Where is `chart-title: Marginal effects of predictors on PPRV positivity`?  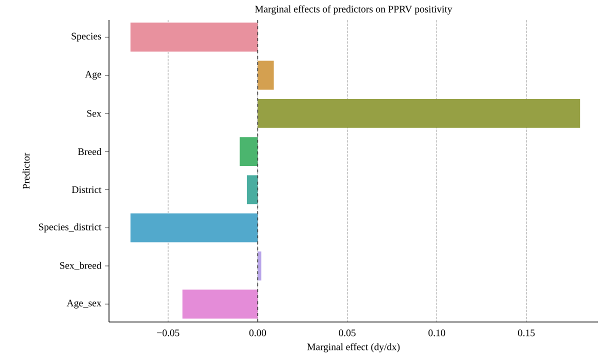 chart-title: Marginal effects of predictors on PPRV positivity is located at coordinates (353, 10).